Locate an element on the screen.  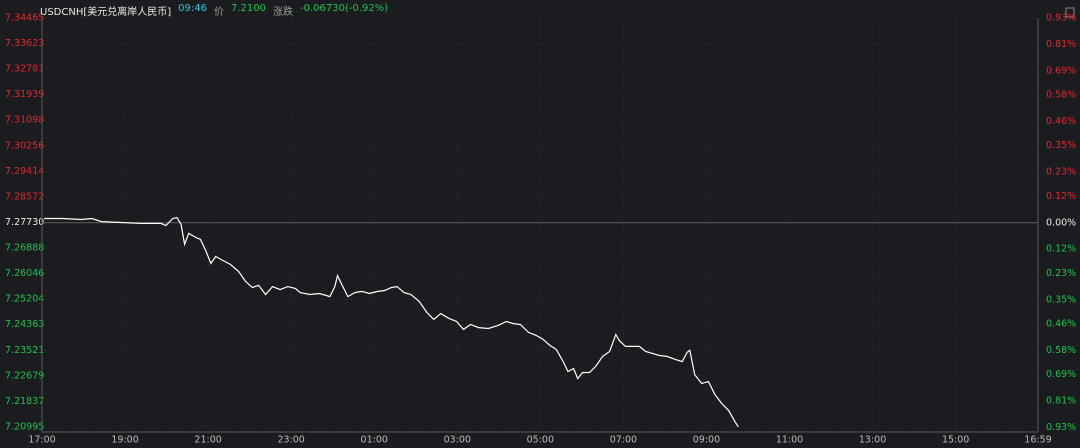
x-tick-label: 17:00 is located at coordinates (41, 440).